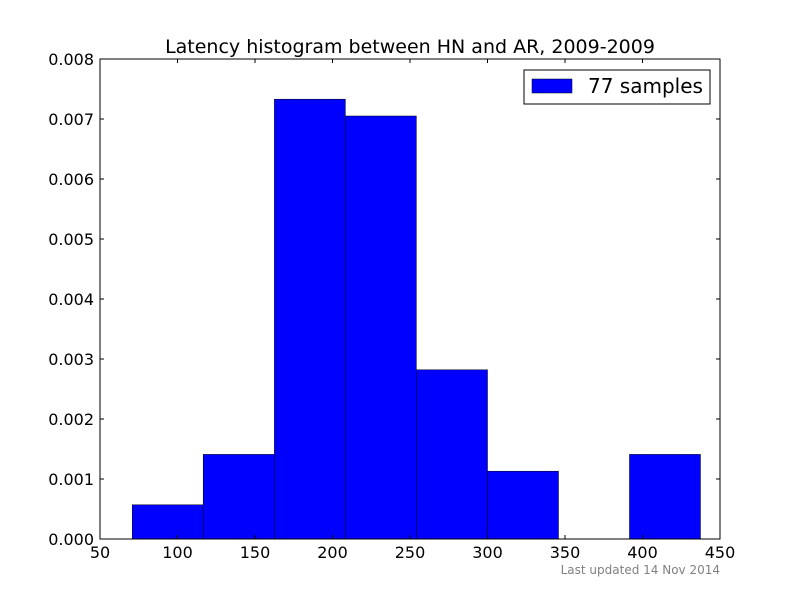 Image resolution: width=800 pixels, height=600 pixels. I want to click on x-tick-label: 450, so click(720, 552).